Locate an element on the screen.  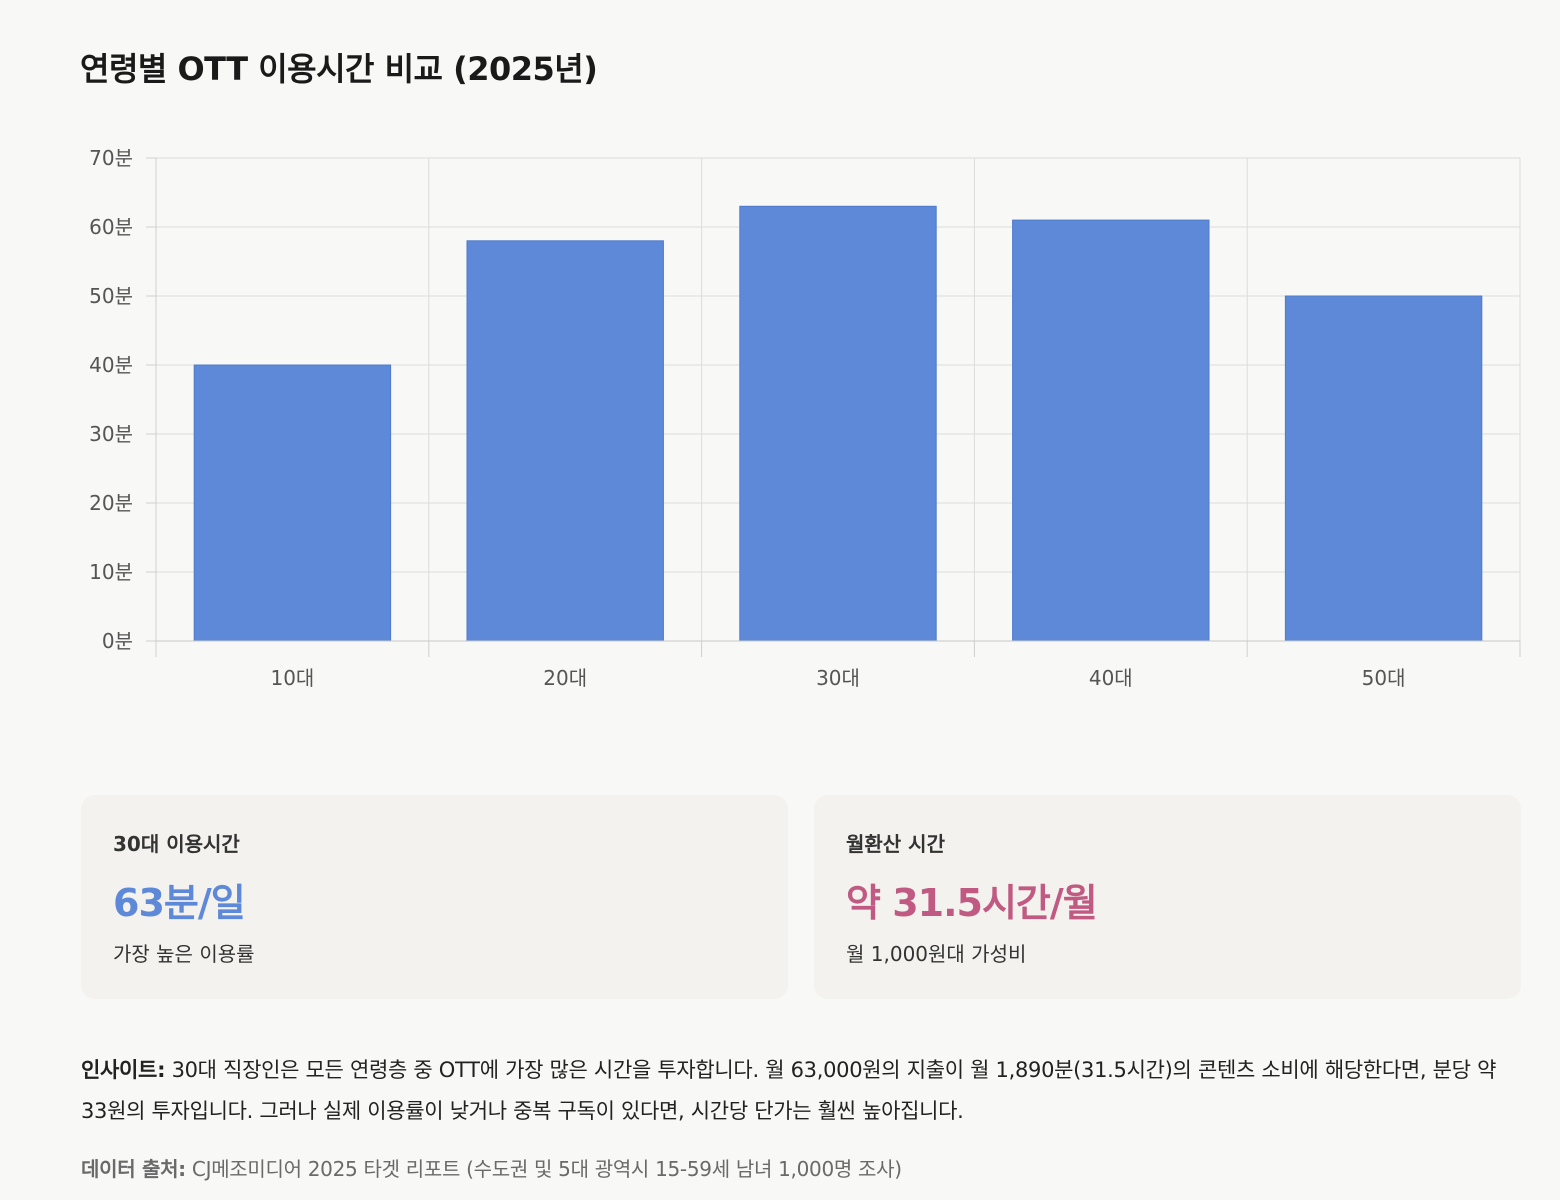
y-tick-label: 70분 is located at coordinates (111, 158).